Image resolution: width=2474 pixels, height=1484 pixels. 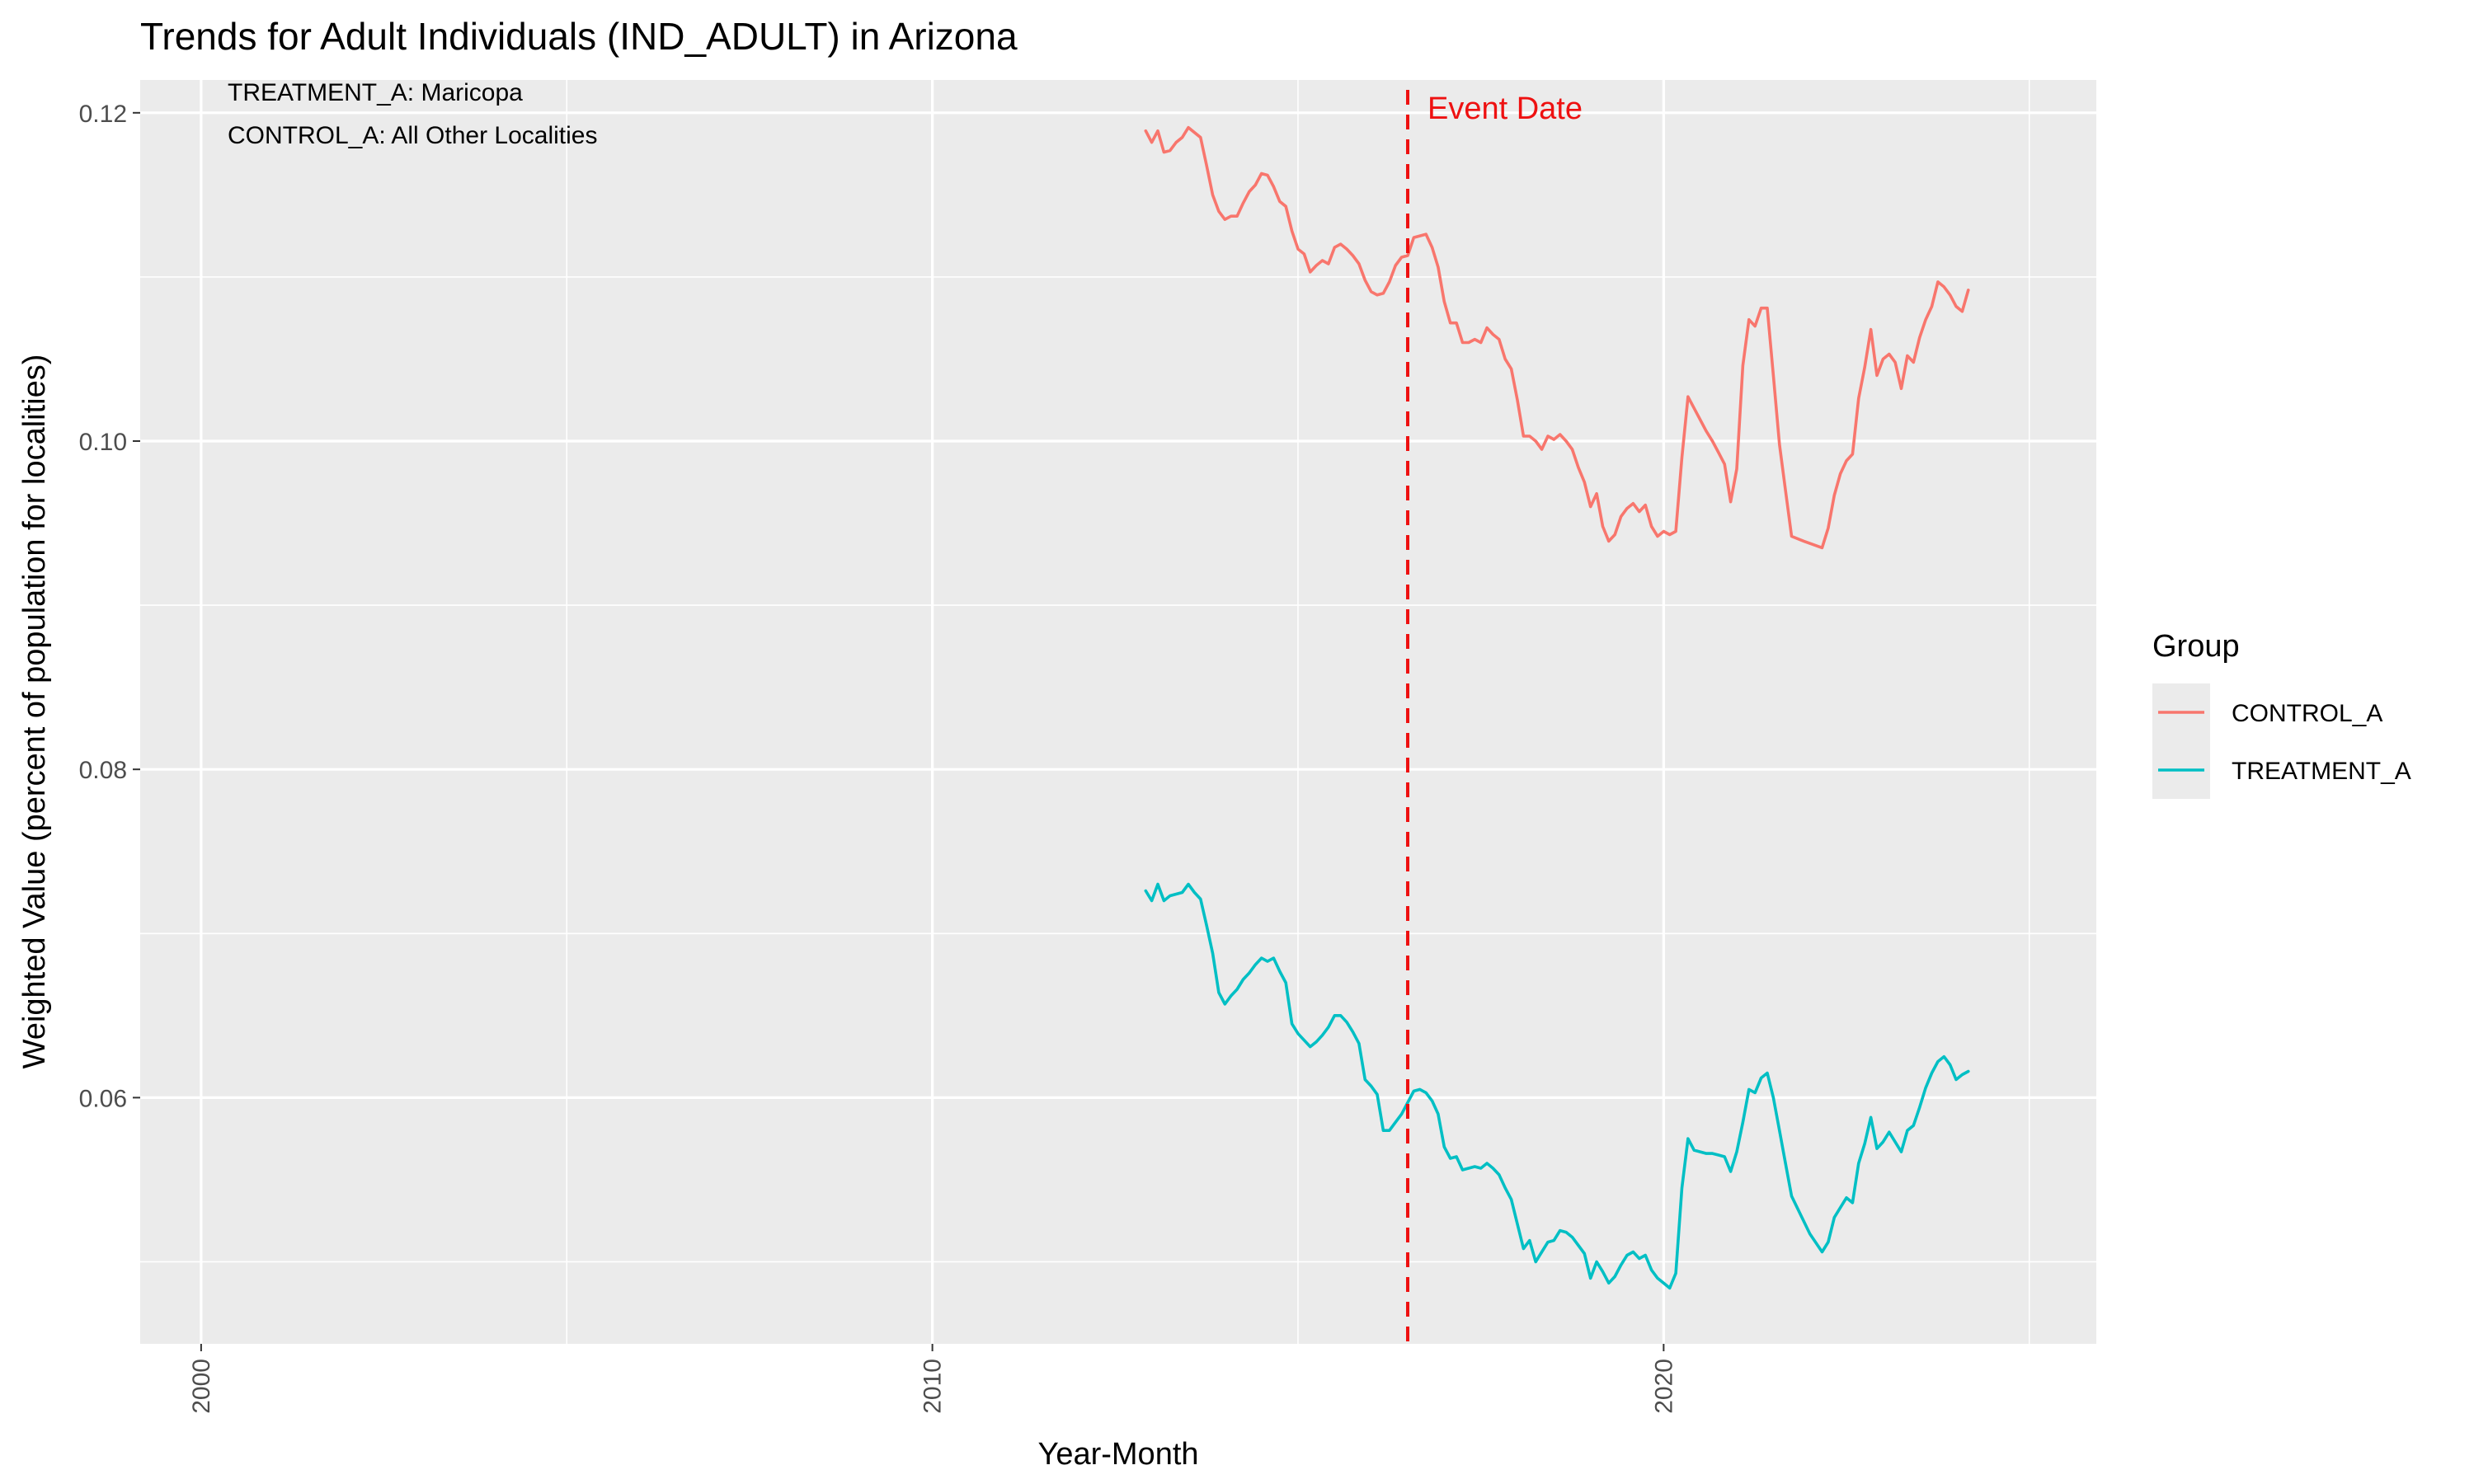 I want to click on x-axis: 2000 2010 2020, so click(x=932, y=1379).